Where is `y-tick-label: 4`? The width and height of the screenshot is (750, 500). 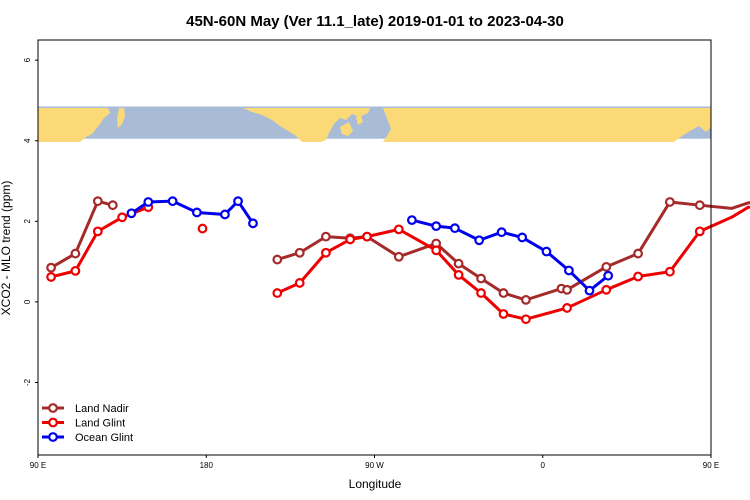 y-tick-label: 4 is located at coordinates (27, 140).